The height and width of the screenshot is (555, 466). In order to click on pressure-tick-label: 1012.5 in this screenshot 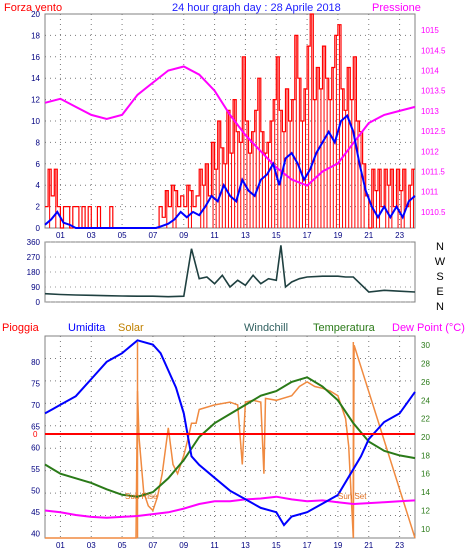, I will do `click(433, 131)`.